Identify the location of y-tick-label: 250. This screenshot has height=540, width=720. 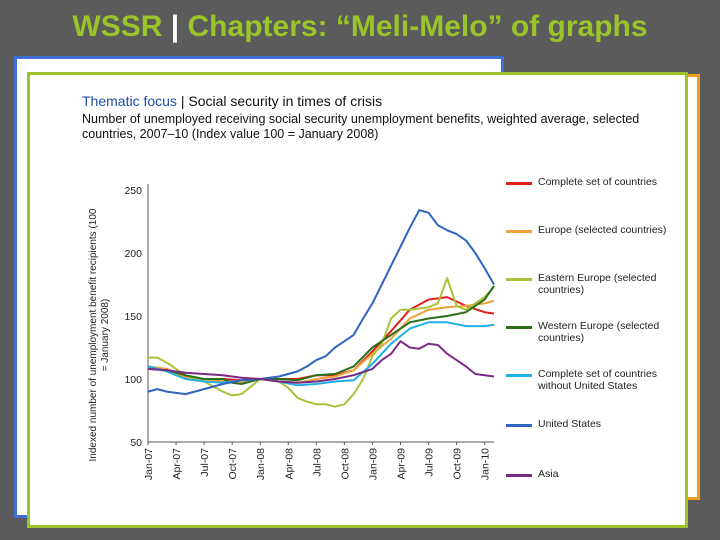
(133, 191).